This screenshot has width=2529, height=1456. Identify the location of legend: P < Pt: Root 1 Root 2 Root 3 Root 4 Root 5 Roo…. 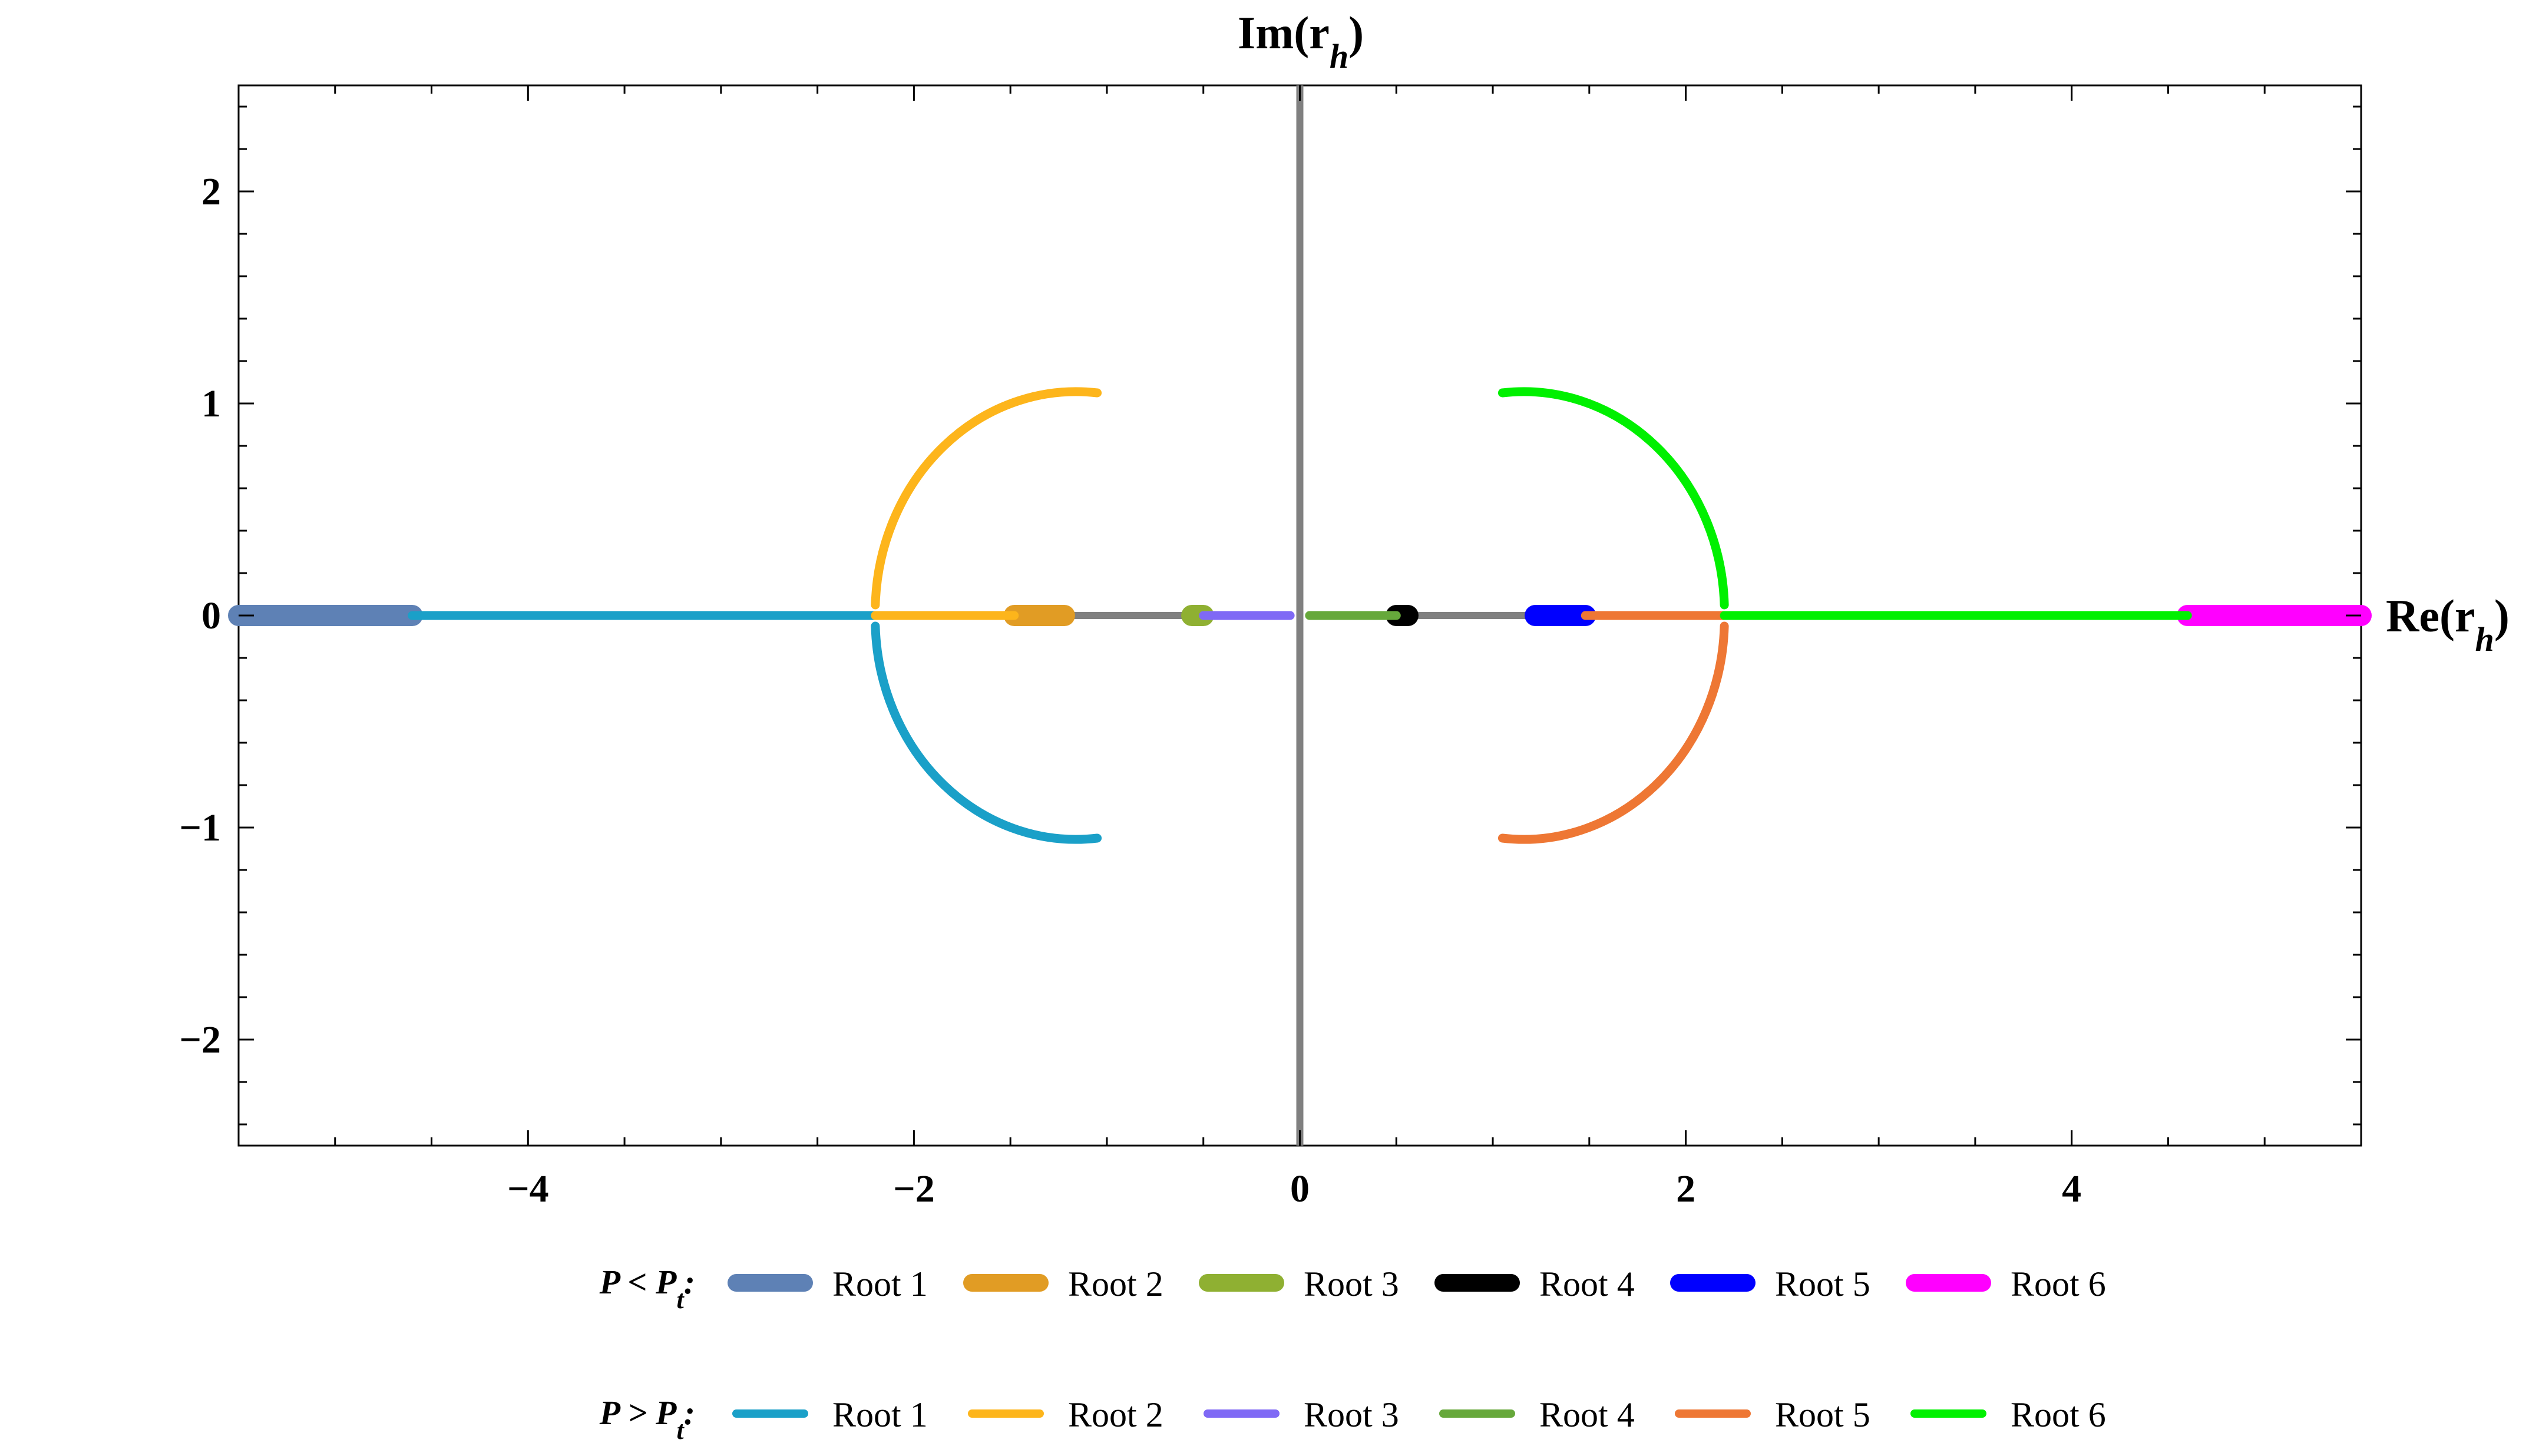
(1353, 1354).